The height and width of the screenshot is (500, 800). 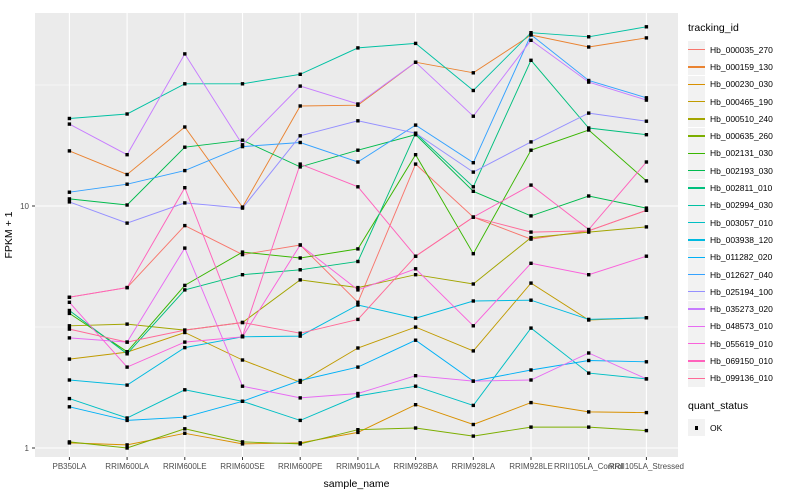 I want to click on legend-item-Hb_055619_010: Hb_055619_010, so click(x=744, y=344).